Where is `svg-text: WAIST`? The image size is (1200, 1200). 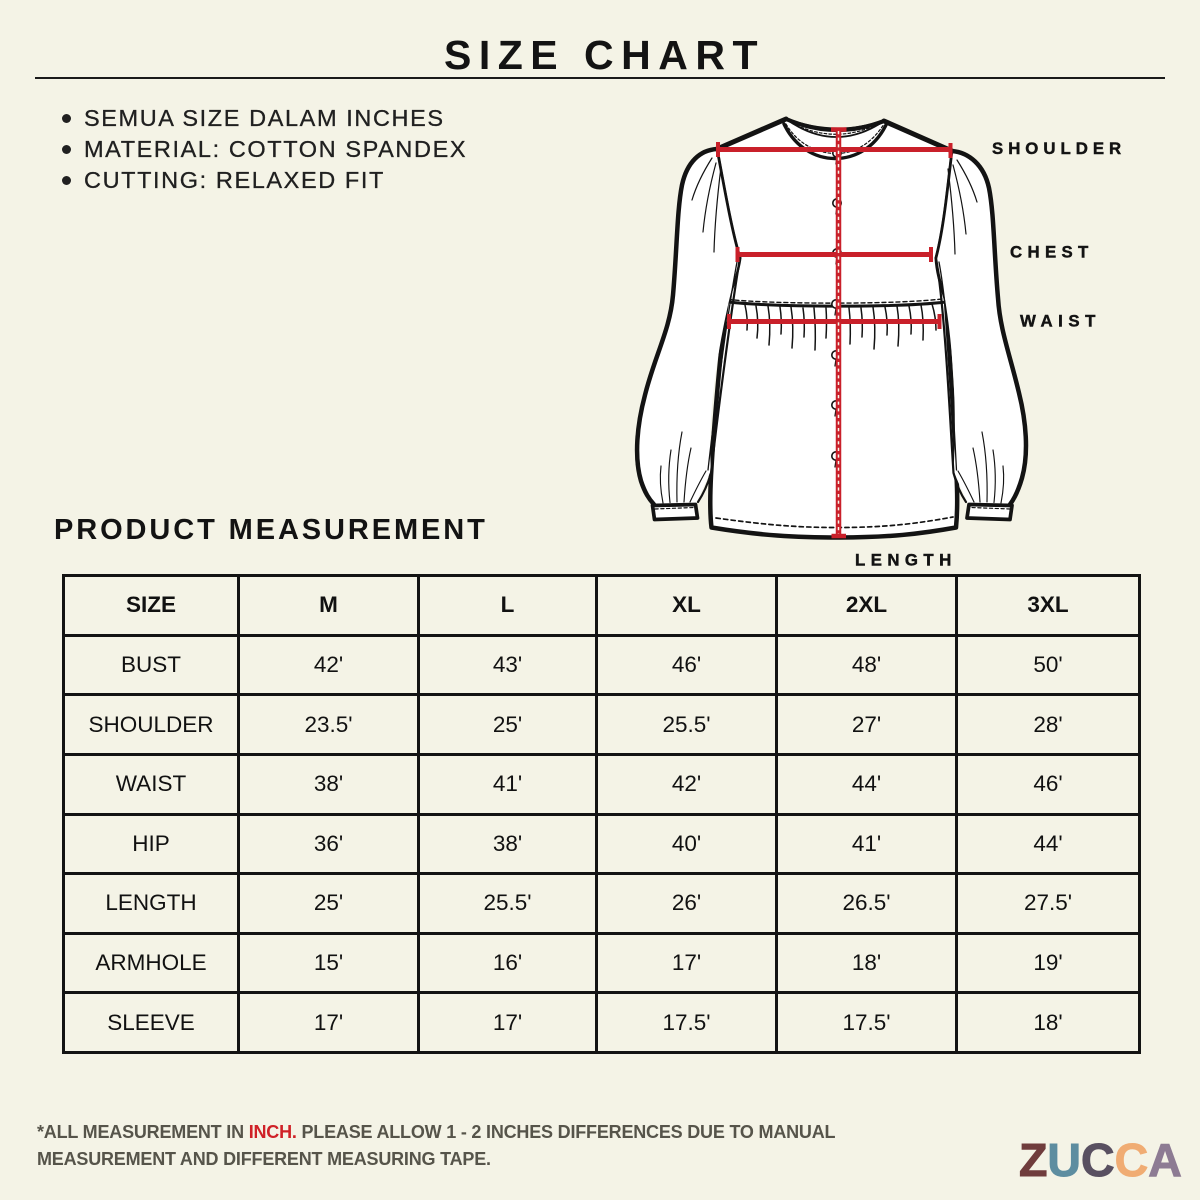
svg-text: WAIST is located at coordinates (1060, 321).